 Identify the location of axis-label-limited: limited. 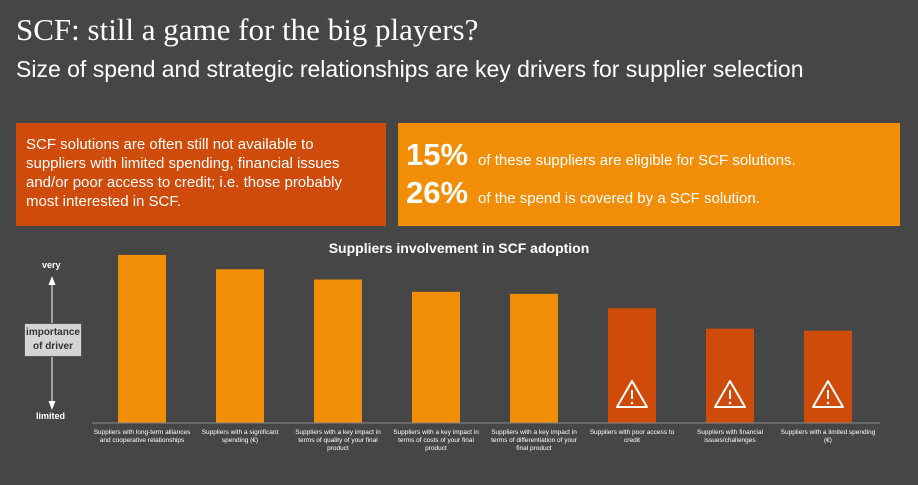
(51, 416).